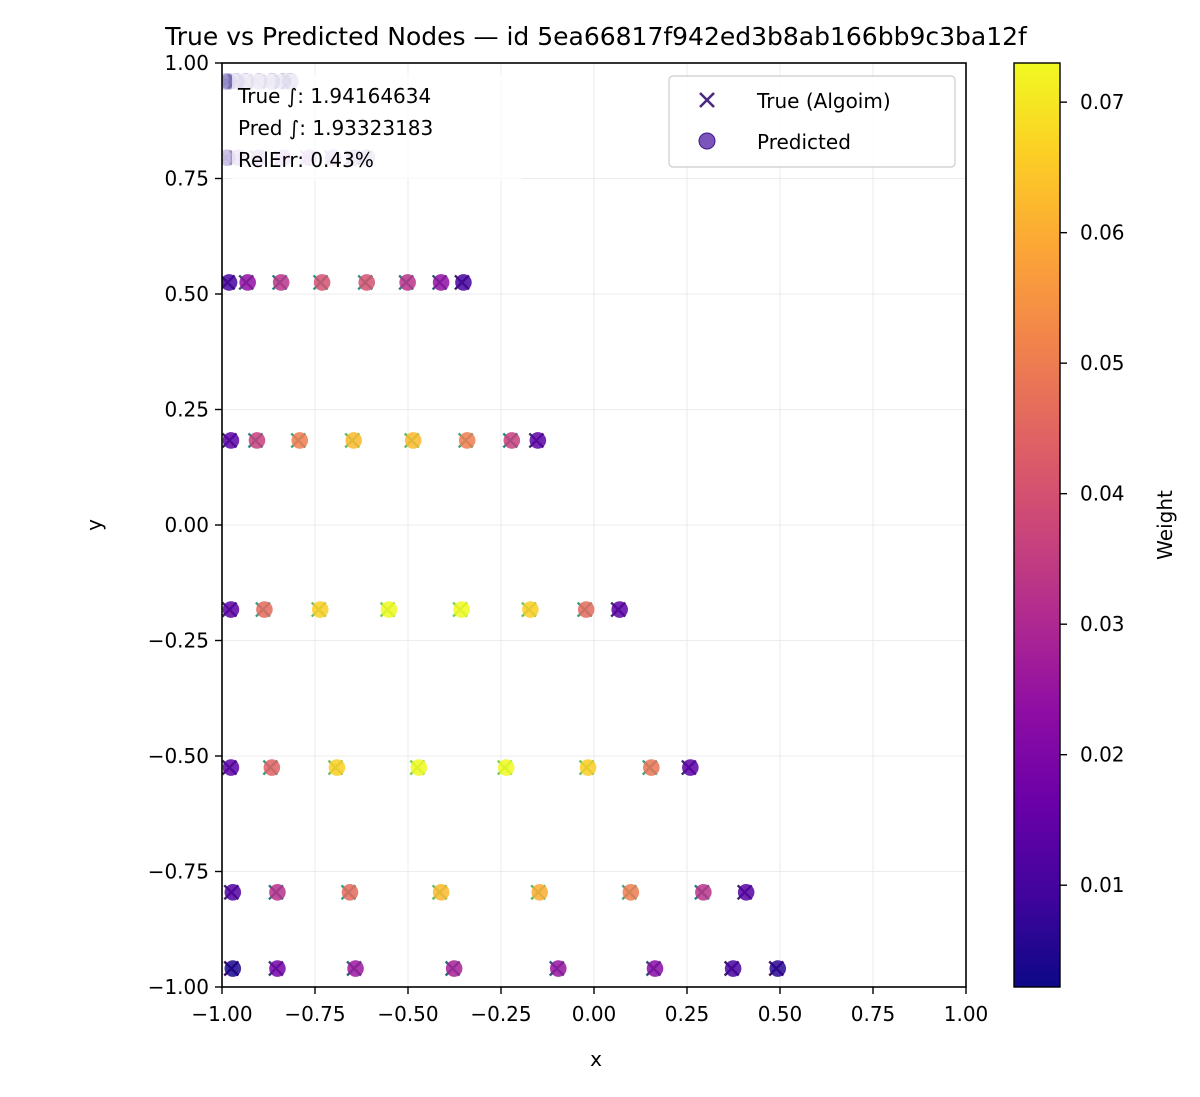  I want to click on x-axis-label: x, so click(596, 1059).